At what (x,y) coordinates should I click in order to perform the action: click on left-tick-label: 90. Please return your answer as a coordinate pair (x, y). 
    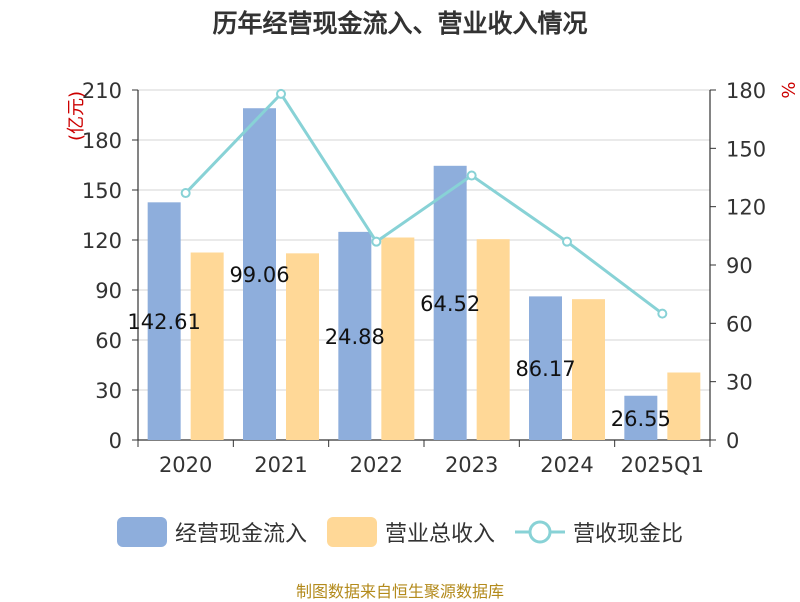
    Looking at the image, I should click on (108, 291).